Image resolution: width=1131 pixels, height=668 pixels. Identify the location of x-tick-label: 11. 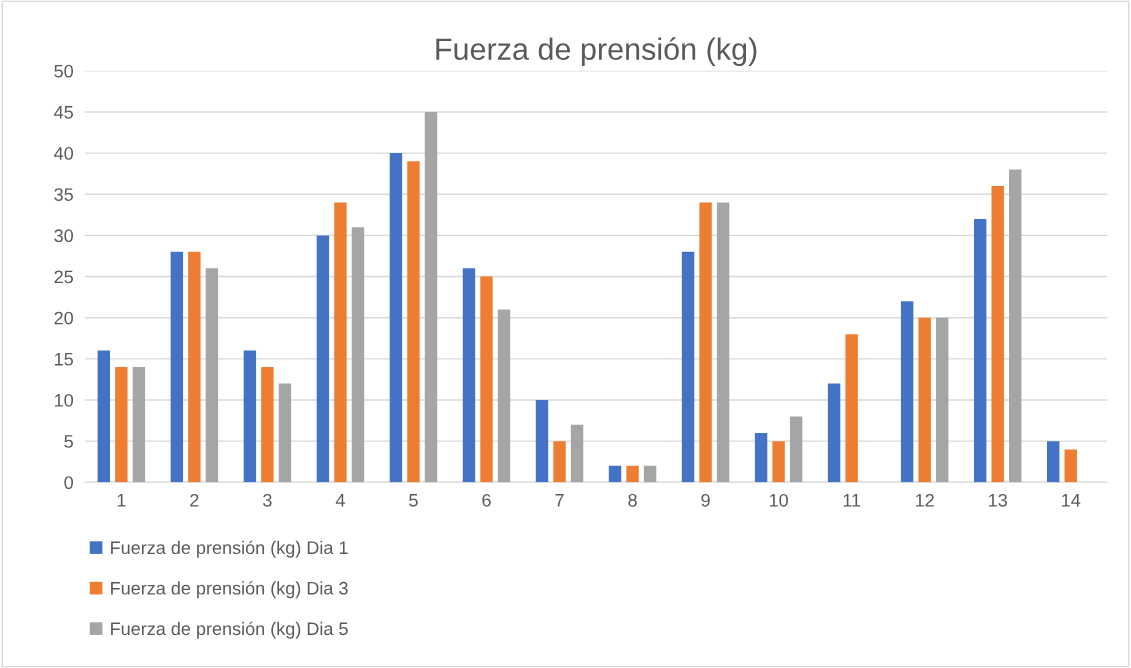
(852, 500).